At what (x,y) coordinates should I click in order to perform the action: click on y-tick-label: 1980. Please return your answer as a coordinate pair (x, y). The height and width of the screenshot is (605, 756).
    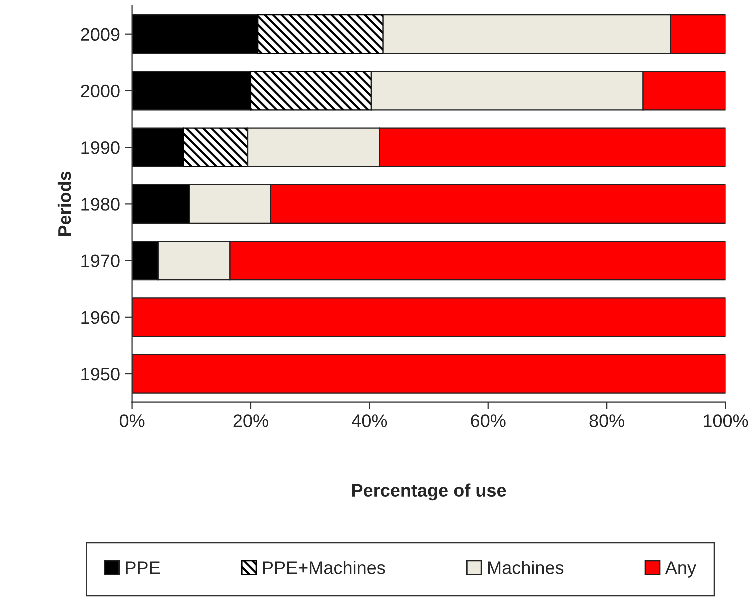
    Looking at the image, I should click on (101, 204).